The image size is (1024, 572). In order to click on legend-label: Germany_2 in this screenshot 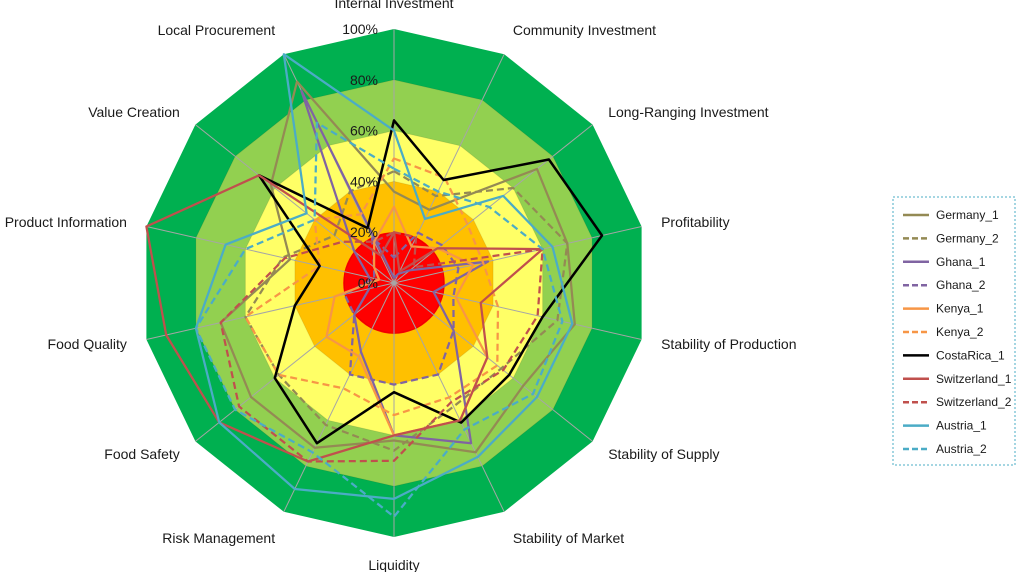, I will do `click(967, 238)`.